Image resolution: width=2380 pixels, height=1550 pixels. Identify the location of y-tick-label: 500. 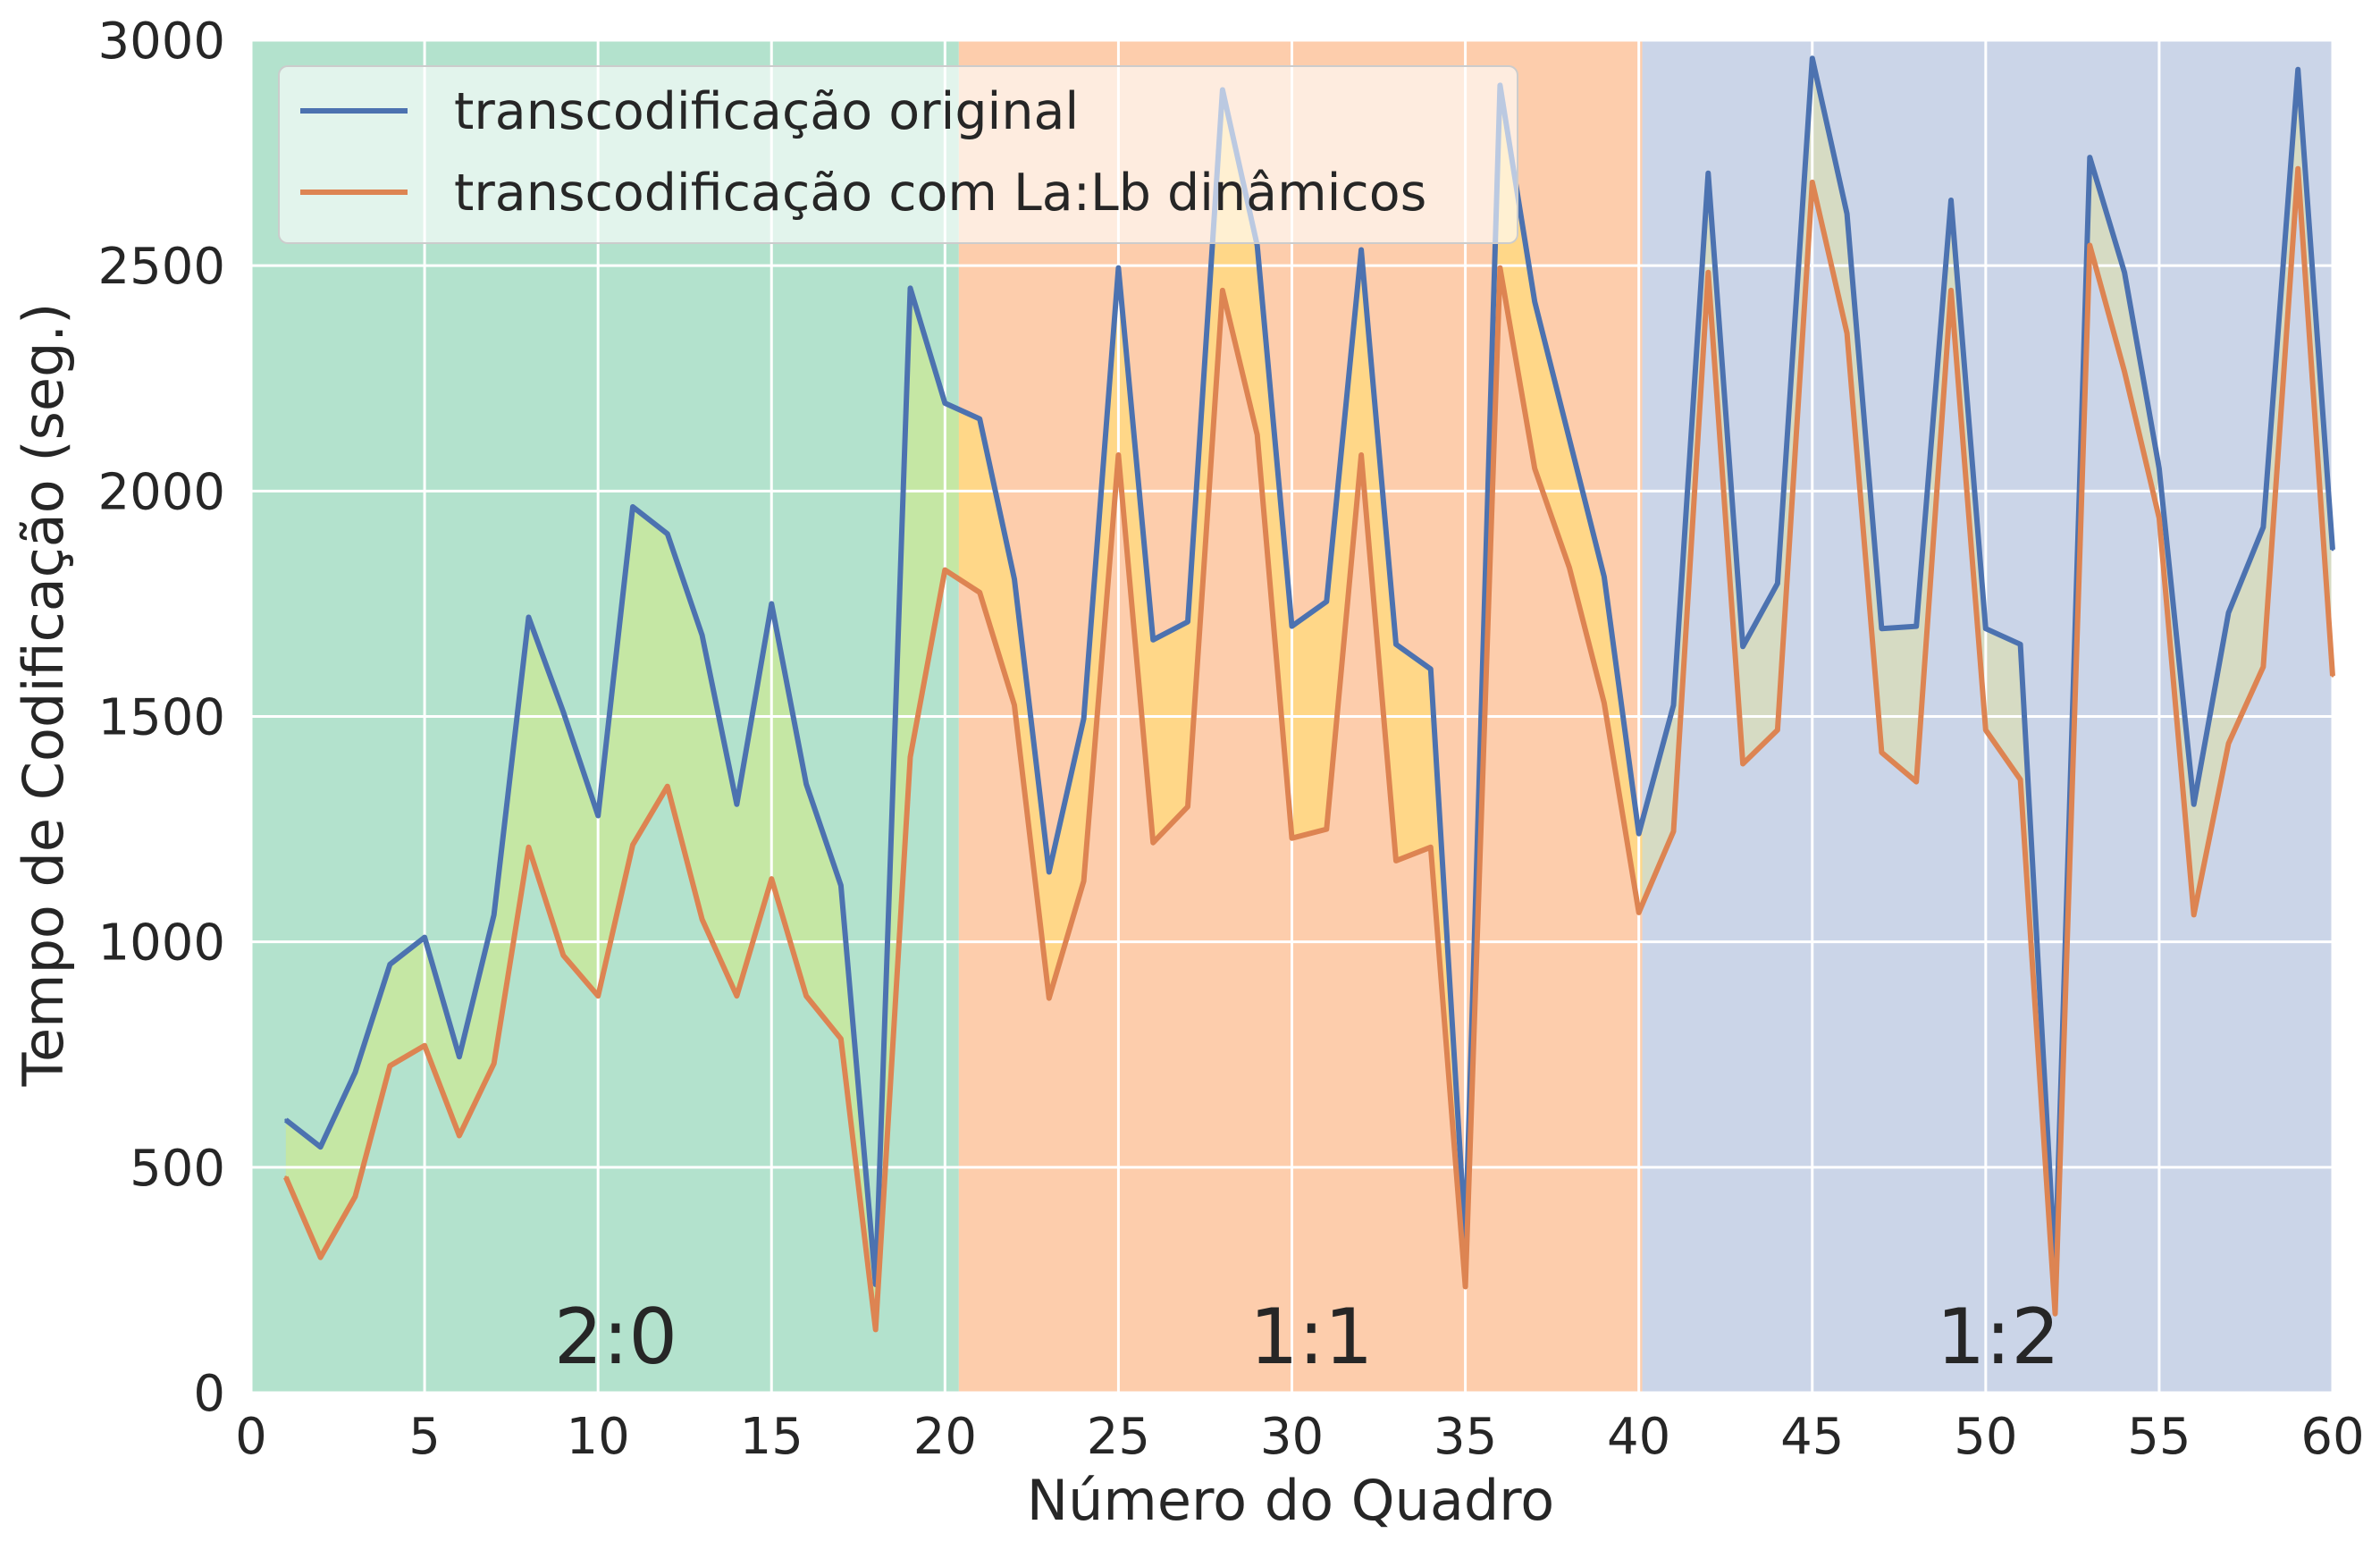
(177, 1169).